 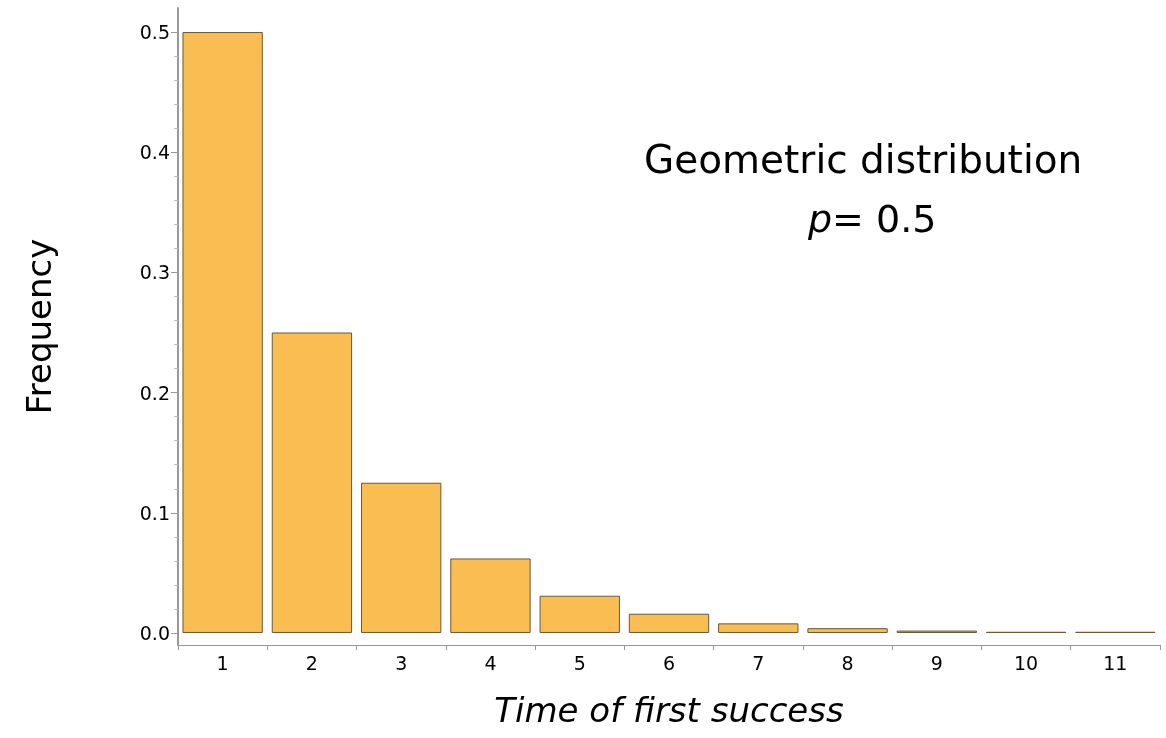 What do you see at coordinates (669, 662) in the screenshot?
I see `x-tick-label: 6` at bounding box center [669, 662].